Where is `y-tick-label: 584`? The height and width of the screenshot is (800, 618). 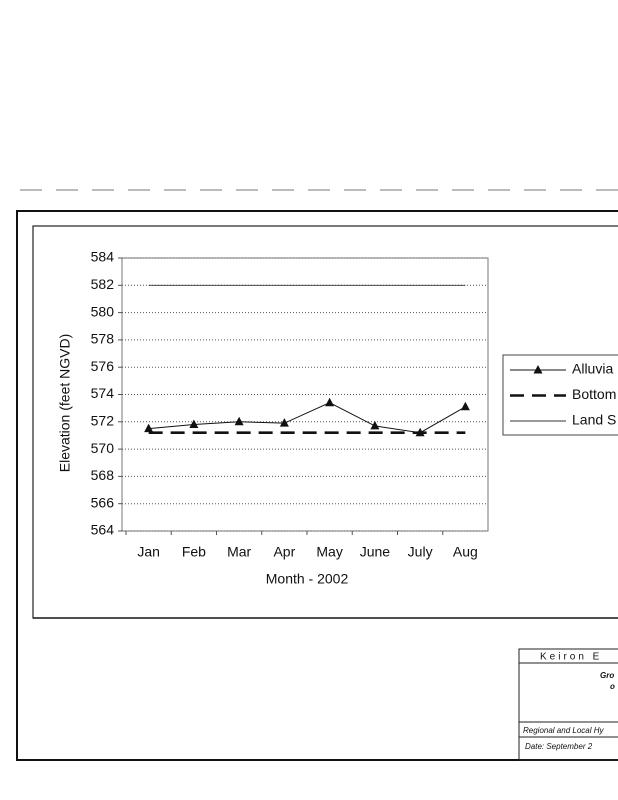
y-tick-label: 584 is located at coordinates (103, 257).